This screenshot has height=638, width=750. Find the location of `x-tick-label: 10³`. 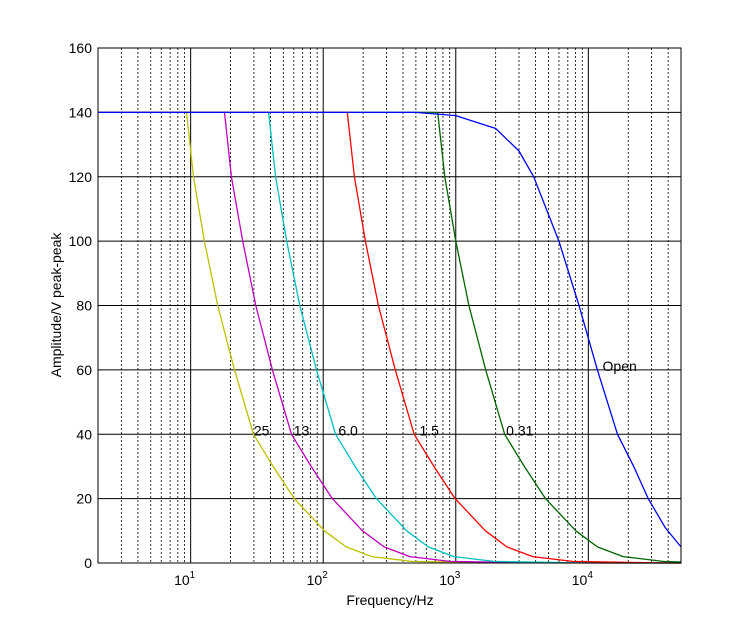

x-tick-label: 10³ is located at coordinates (450, 579).